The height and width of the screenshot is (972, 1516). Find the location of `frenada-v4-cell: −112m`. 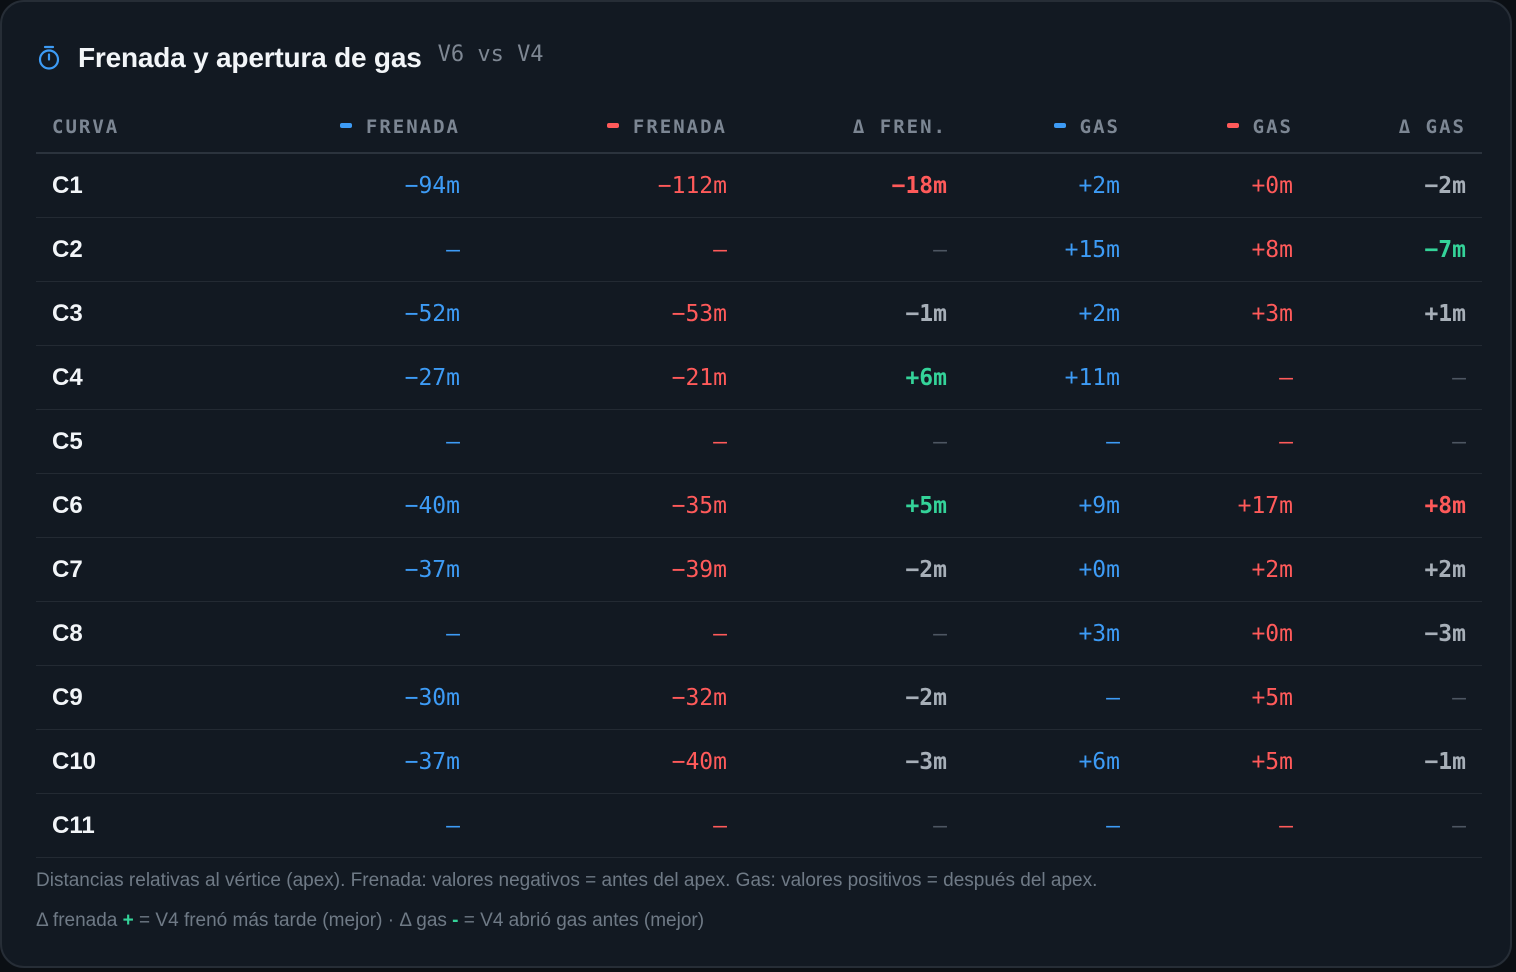

frenada-v4-cell: −112m is located at coordinates (609, 185).